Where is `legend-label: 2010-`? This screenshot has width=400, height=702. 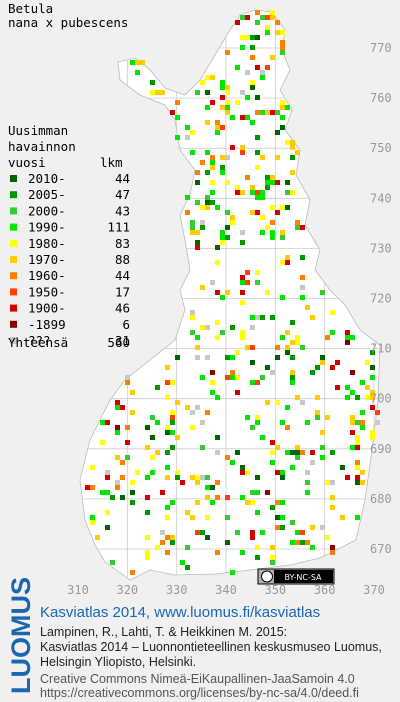 legend-label: 2010- is located at coordinates (47, 178).